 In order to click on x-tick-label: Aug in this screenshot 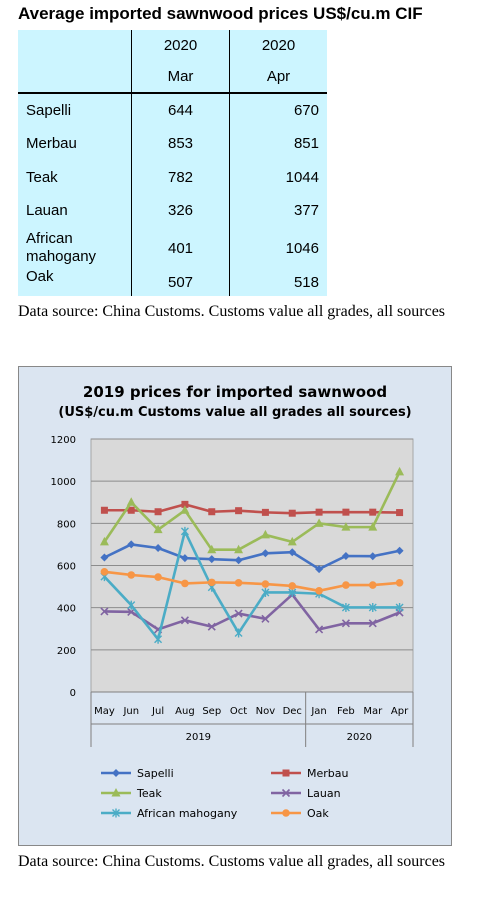, I will do `click(185, 711)`.